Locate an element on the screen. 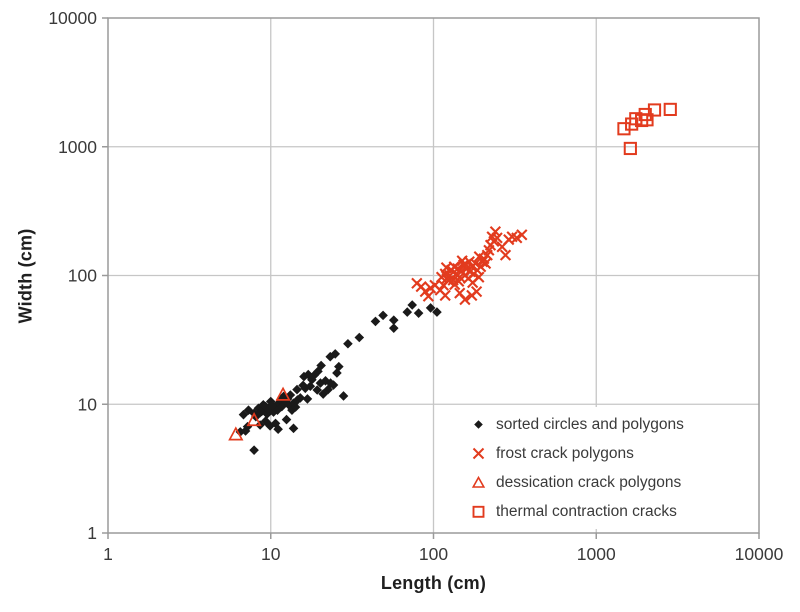 The height and width of the screenshot is (612, 800). legend-item-frost-crack: frost crack polygons is located at coordinates (614, 454).